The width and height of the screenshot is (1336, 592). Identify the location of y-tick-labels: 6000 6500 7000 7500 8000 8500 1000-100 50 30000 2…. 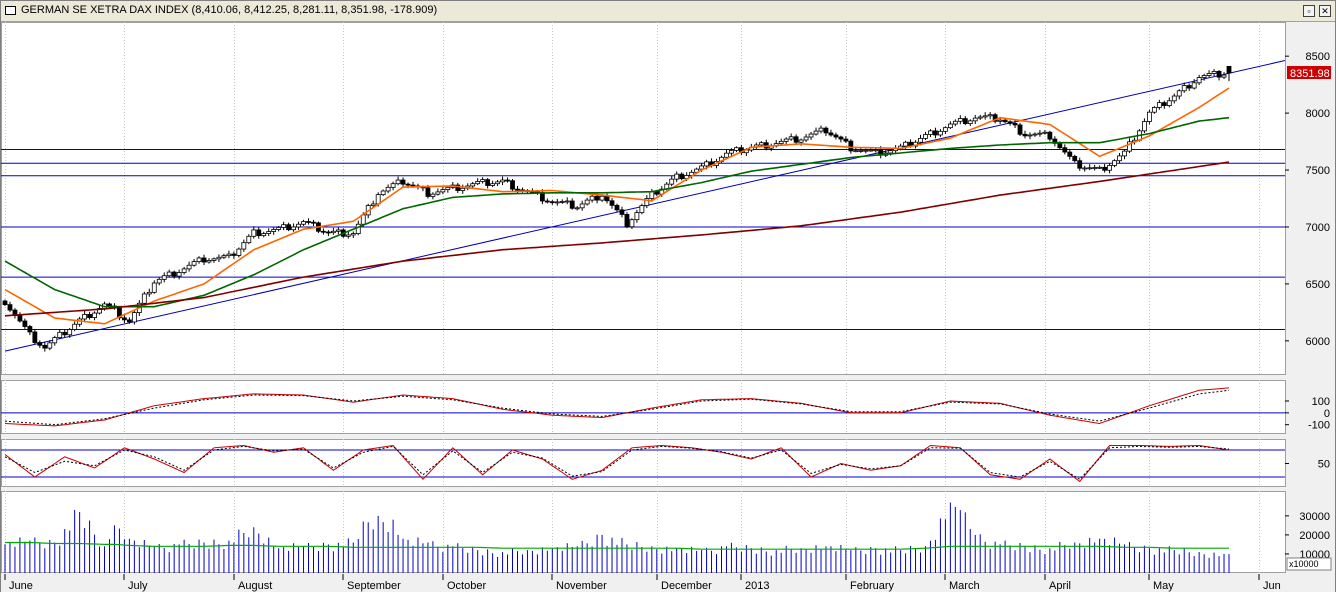
(1307, 306).